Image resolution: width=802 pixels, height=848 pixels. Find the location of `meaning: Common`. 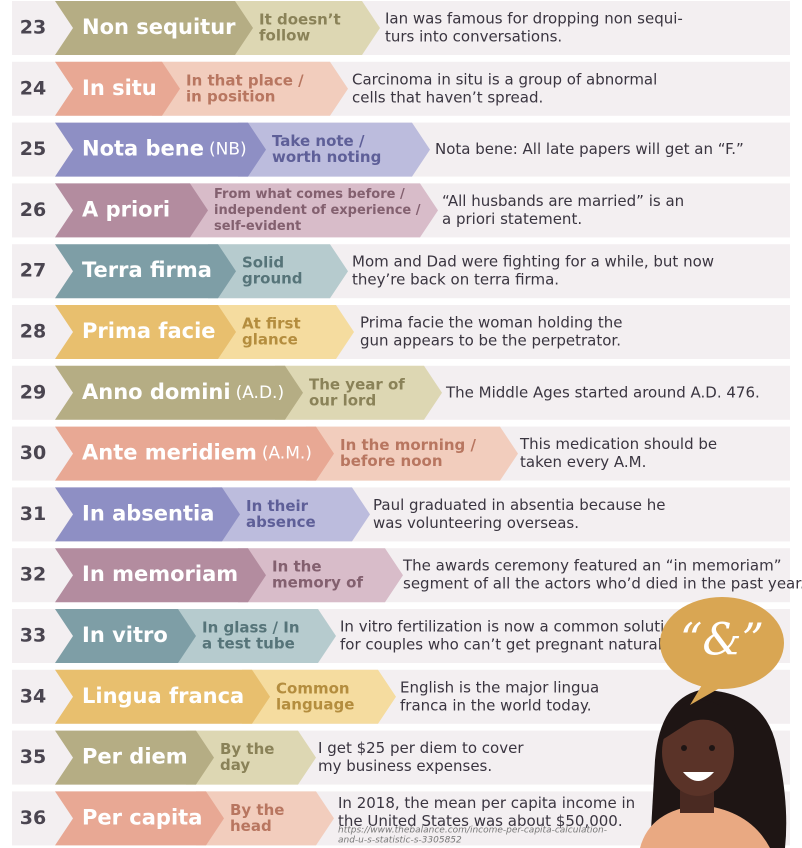

meaning: Common is located at coordinates (313, 688).